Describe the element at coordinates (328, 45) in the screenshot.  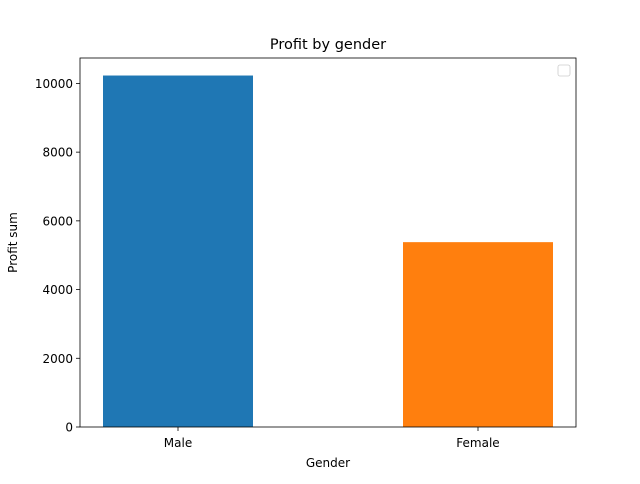
I see `chart-title: Profit by gender` at that location.